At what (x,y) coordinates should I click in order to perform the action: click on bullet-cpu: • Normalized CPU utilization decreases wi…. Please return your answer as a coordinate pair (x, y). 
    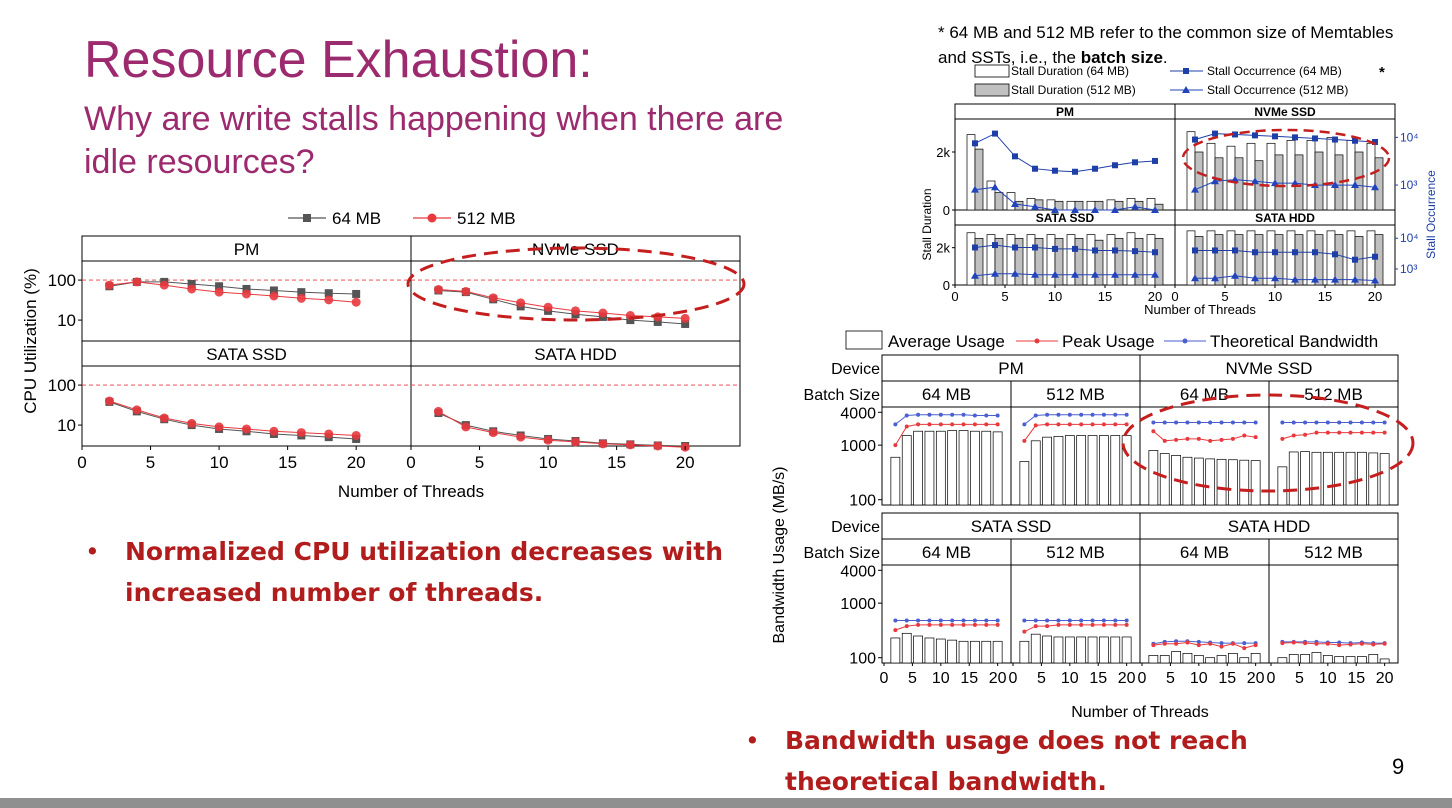
    Looking at the image, I should click on (405, 572).